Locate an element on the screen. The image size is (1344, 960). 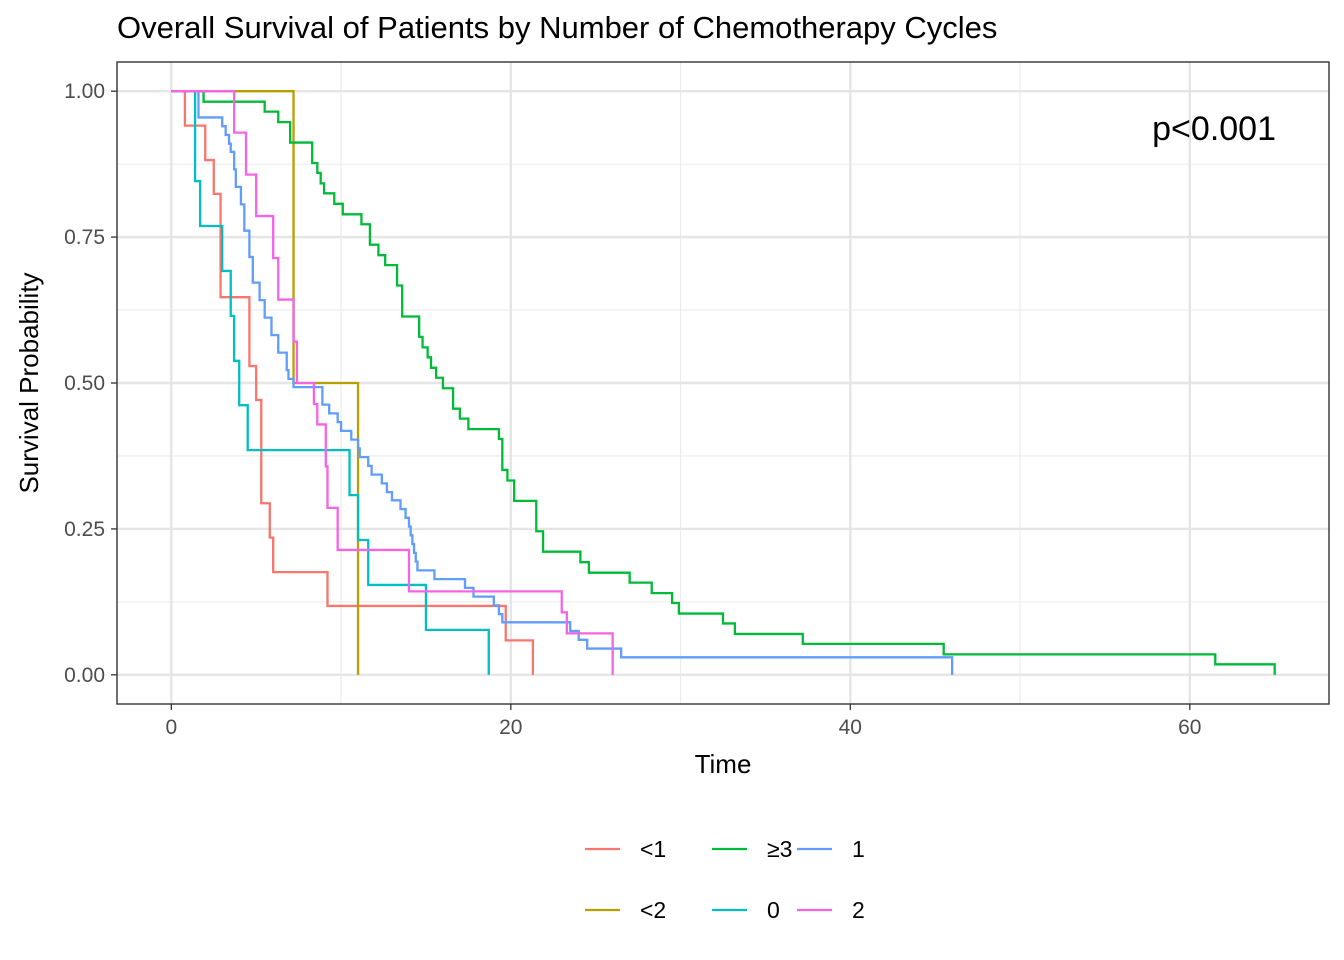
y-tick-label: 0.50 is located at coordinates (84, 383).